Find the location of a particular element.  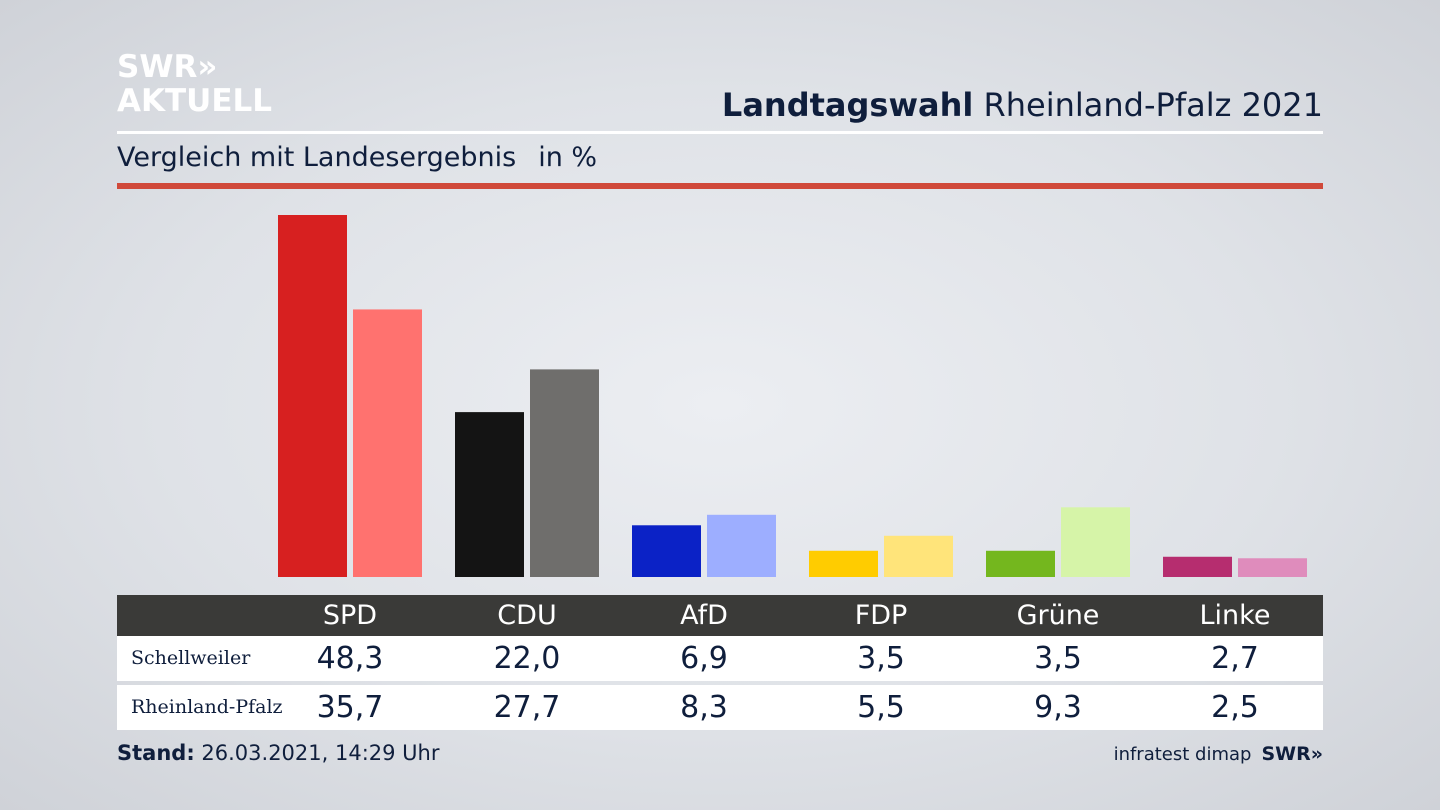

header-party: CDU is located at coordinates (527, 615).